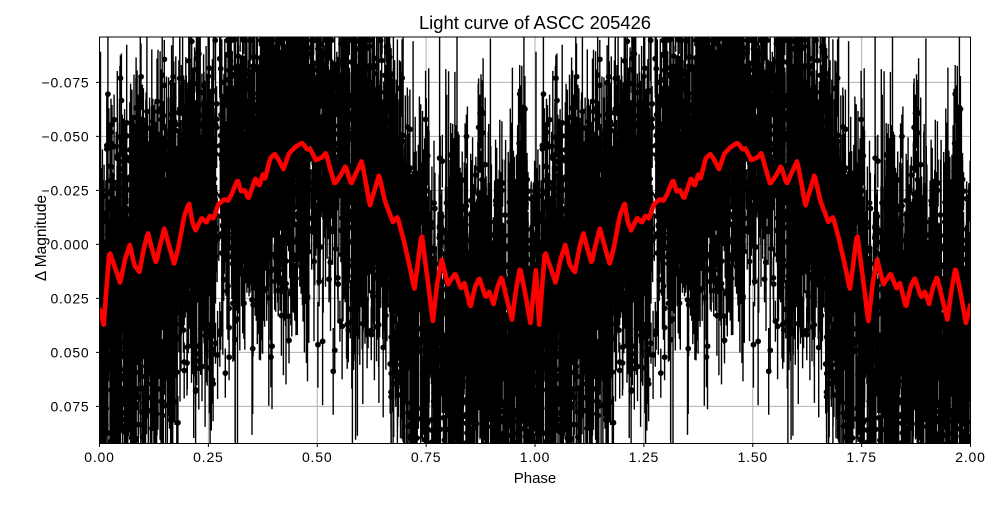 This screenshot has height=505, width=1000. What do you see at coordinates (753, 457) in the screenshot?
I see `svg-text: 1.50` at bounding box center [753, 457].